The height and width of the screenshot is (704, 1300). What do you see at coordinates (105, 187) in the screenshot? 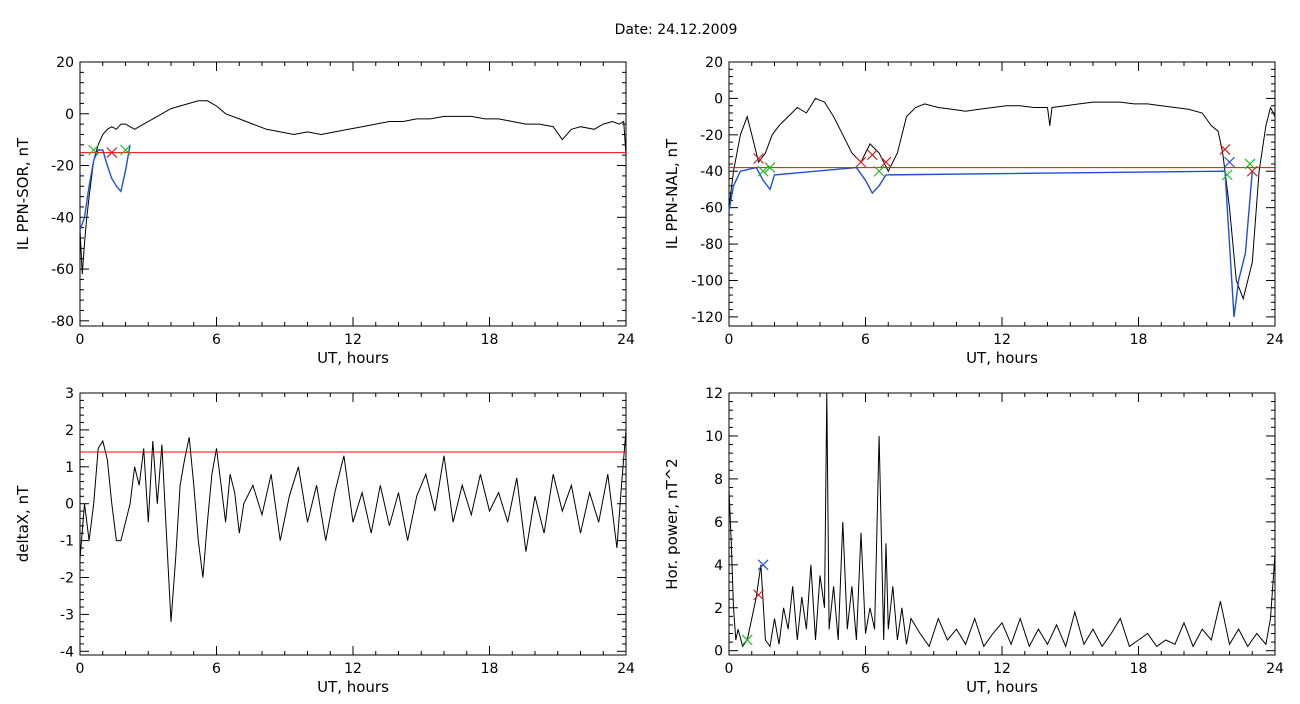
I see `panel-1-series-2-line` at bounding box center [105, 187].